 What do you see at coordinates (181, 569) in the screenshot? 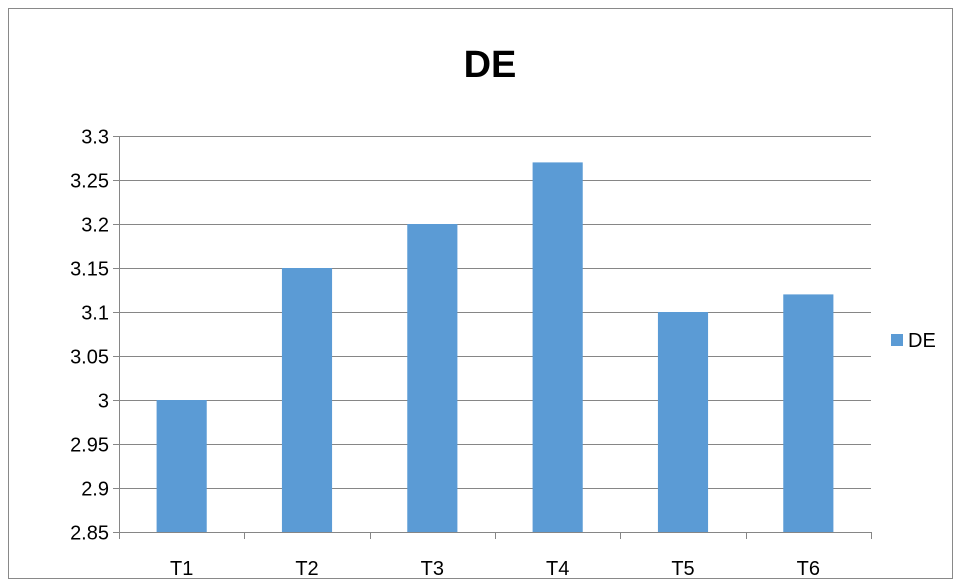
I see `x-tick-label: T1` at bounding box center [181, 569].